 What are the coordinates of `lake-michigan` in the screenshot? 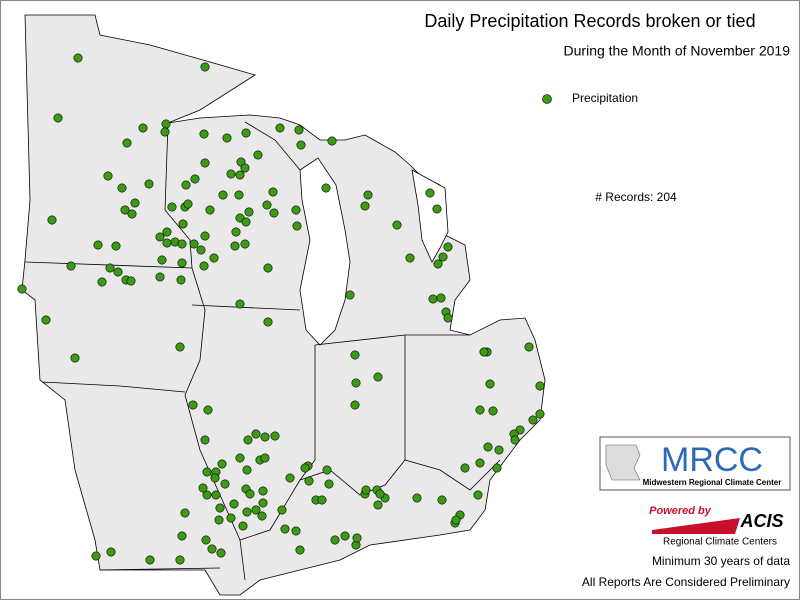 It's located at (325, 251).